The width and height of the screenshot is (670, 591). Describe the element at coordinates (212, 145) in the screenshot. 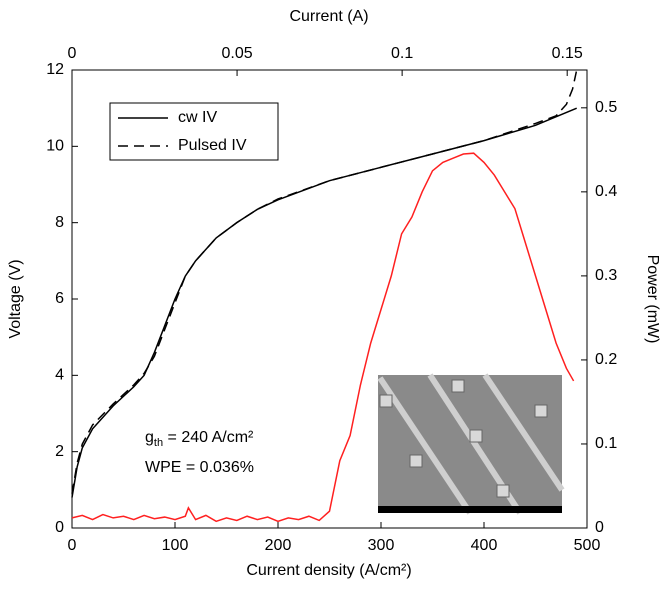

I see `legend-label: Pulsed IV` at that location.